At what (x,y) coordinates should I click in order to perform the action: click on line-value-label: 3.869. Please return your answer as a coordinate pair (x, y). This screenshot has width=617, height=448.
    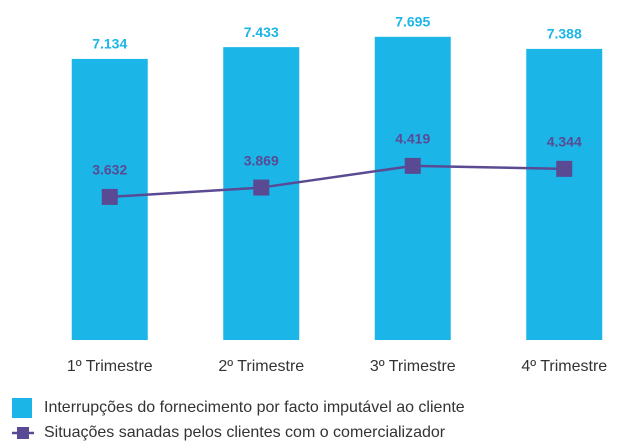
    Looking at the image, I should click on (261, 160).